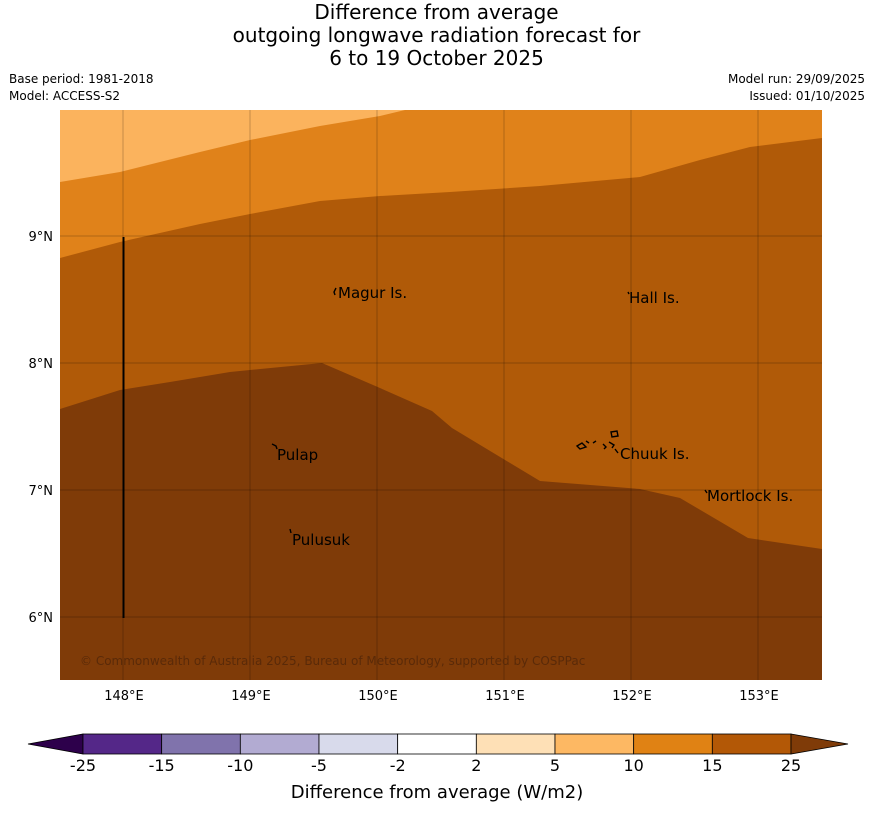 The image size is (873, 816). Describe the element at coordinates (796, 79) in the screenshot. I see `model-run: Model run: 29/09/2025` at that location.